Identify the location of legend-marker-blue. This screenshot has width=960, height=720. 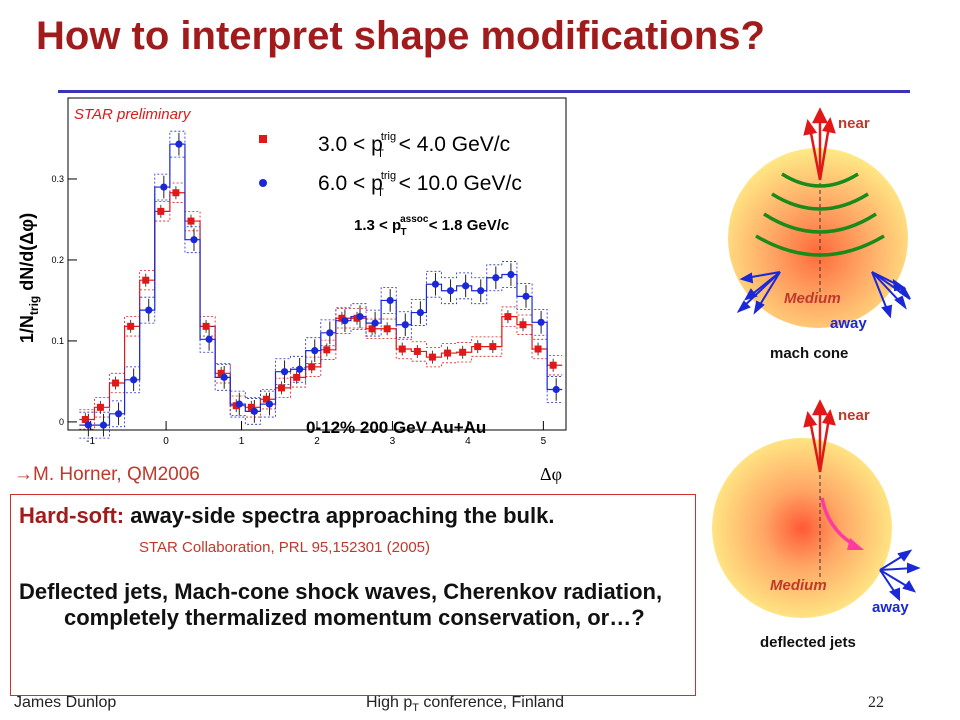
(263, 183).